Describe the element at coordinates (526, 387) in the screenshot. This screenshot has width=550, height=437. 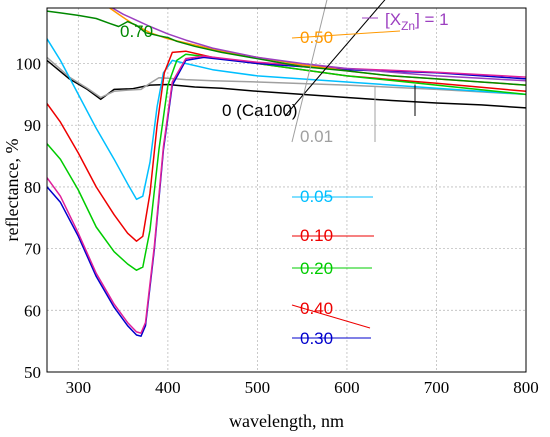
I see `x-tick-label: 800` at that location.